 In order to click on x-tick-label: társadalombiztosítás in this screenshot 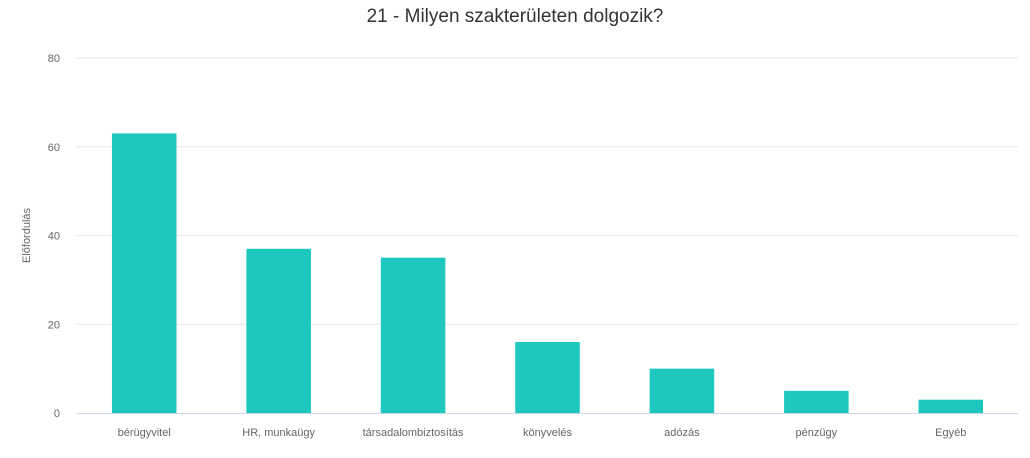, I will do `click(413, 433)`.